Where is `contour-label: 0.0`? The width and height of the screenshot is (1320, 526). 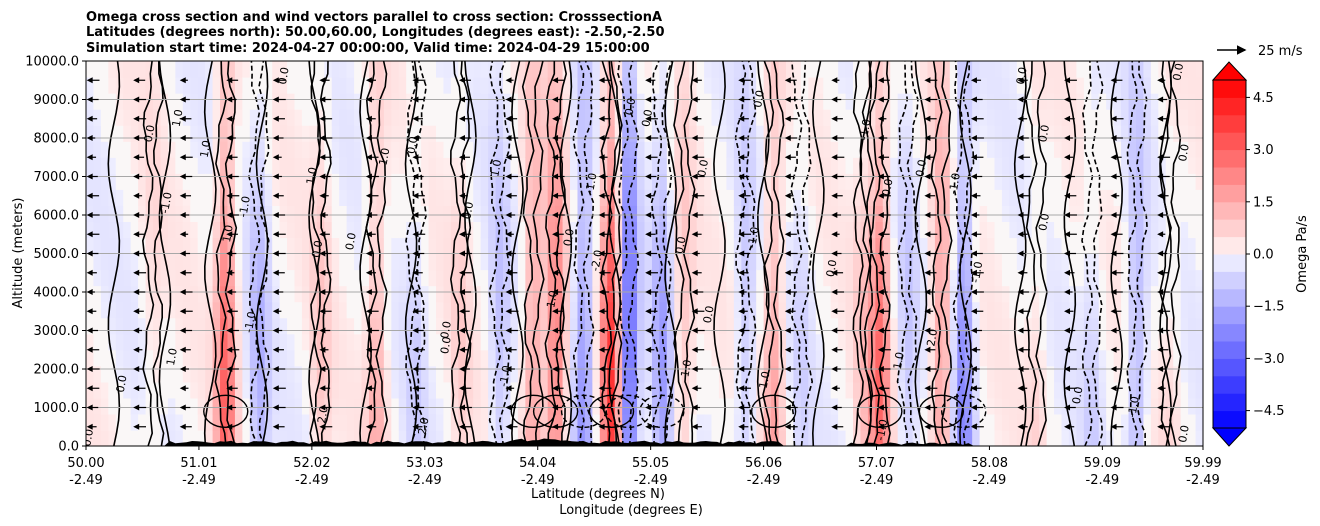
contour-label: 0.0 is located at coordinates (1184, 433).